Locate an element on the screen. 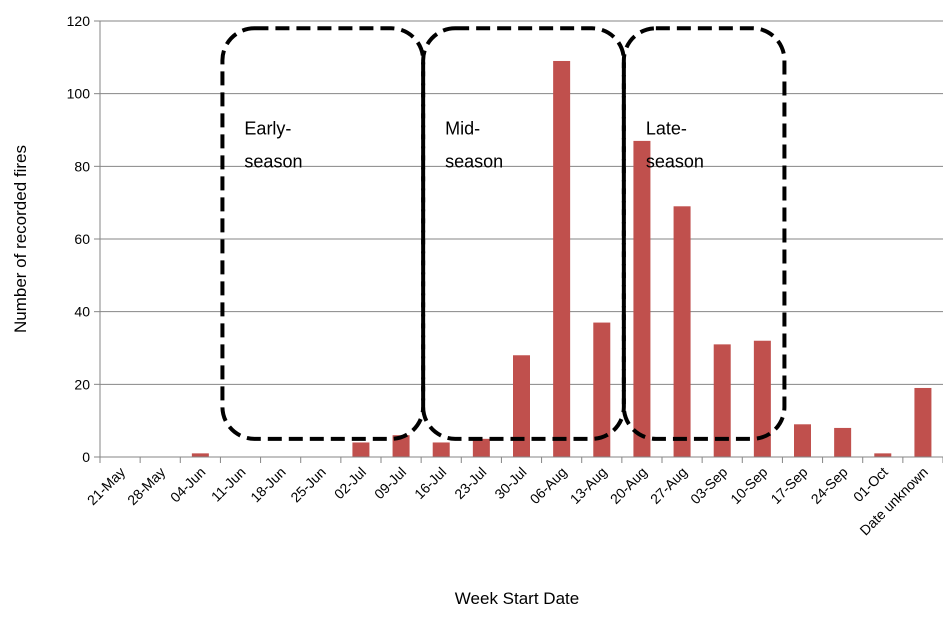  y-tick-label: 20 is located at coordinates (82, 384).